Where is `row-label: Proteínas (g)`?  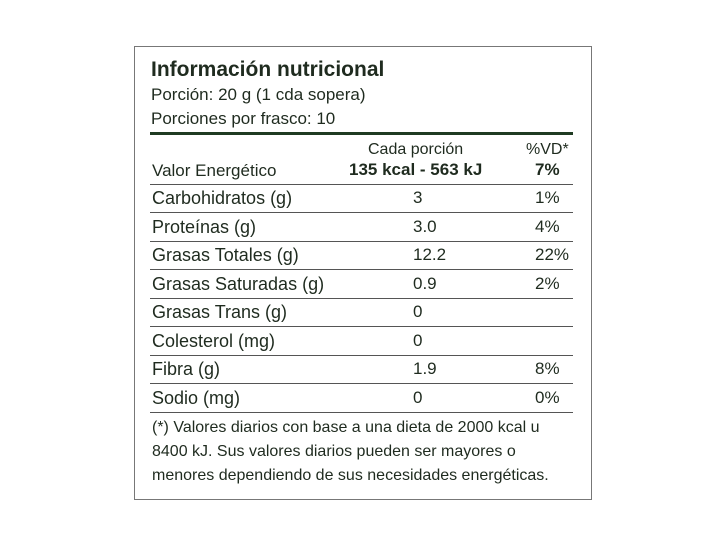 row-label: Proteínas (g) is located at coordinates (204, 226).